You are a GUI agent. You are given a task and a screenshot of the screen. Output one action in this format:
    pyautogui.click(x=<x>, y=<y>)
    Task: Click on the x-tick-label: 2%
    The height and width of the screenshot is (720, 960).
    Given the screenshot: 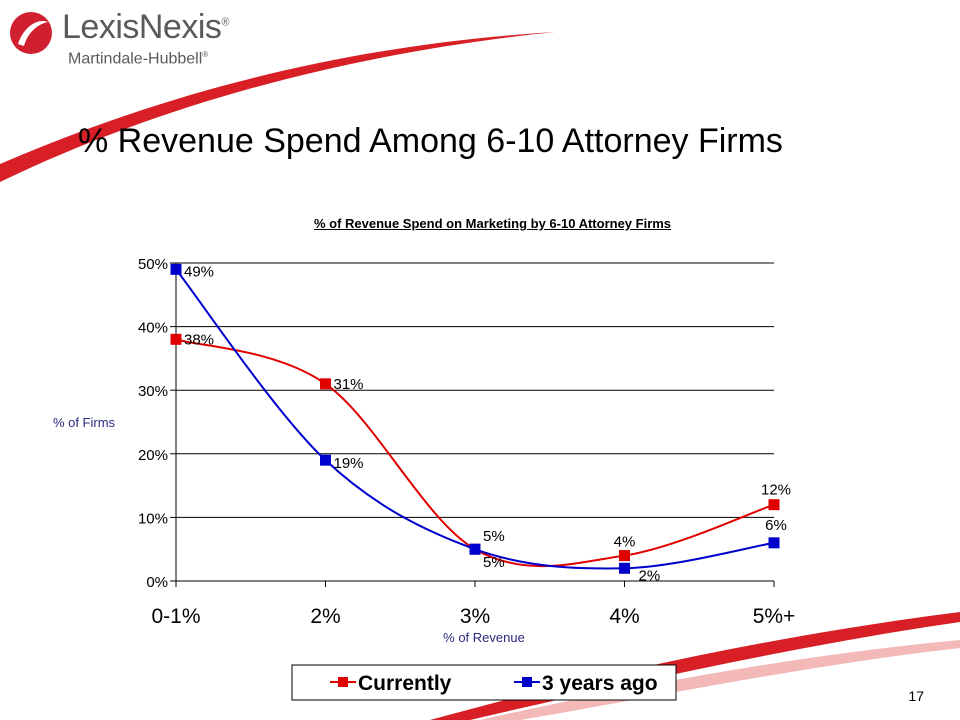 What is the action you would take?
    pyautogui.click(x=325, y=616)
    